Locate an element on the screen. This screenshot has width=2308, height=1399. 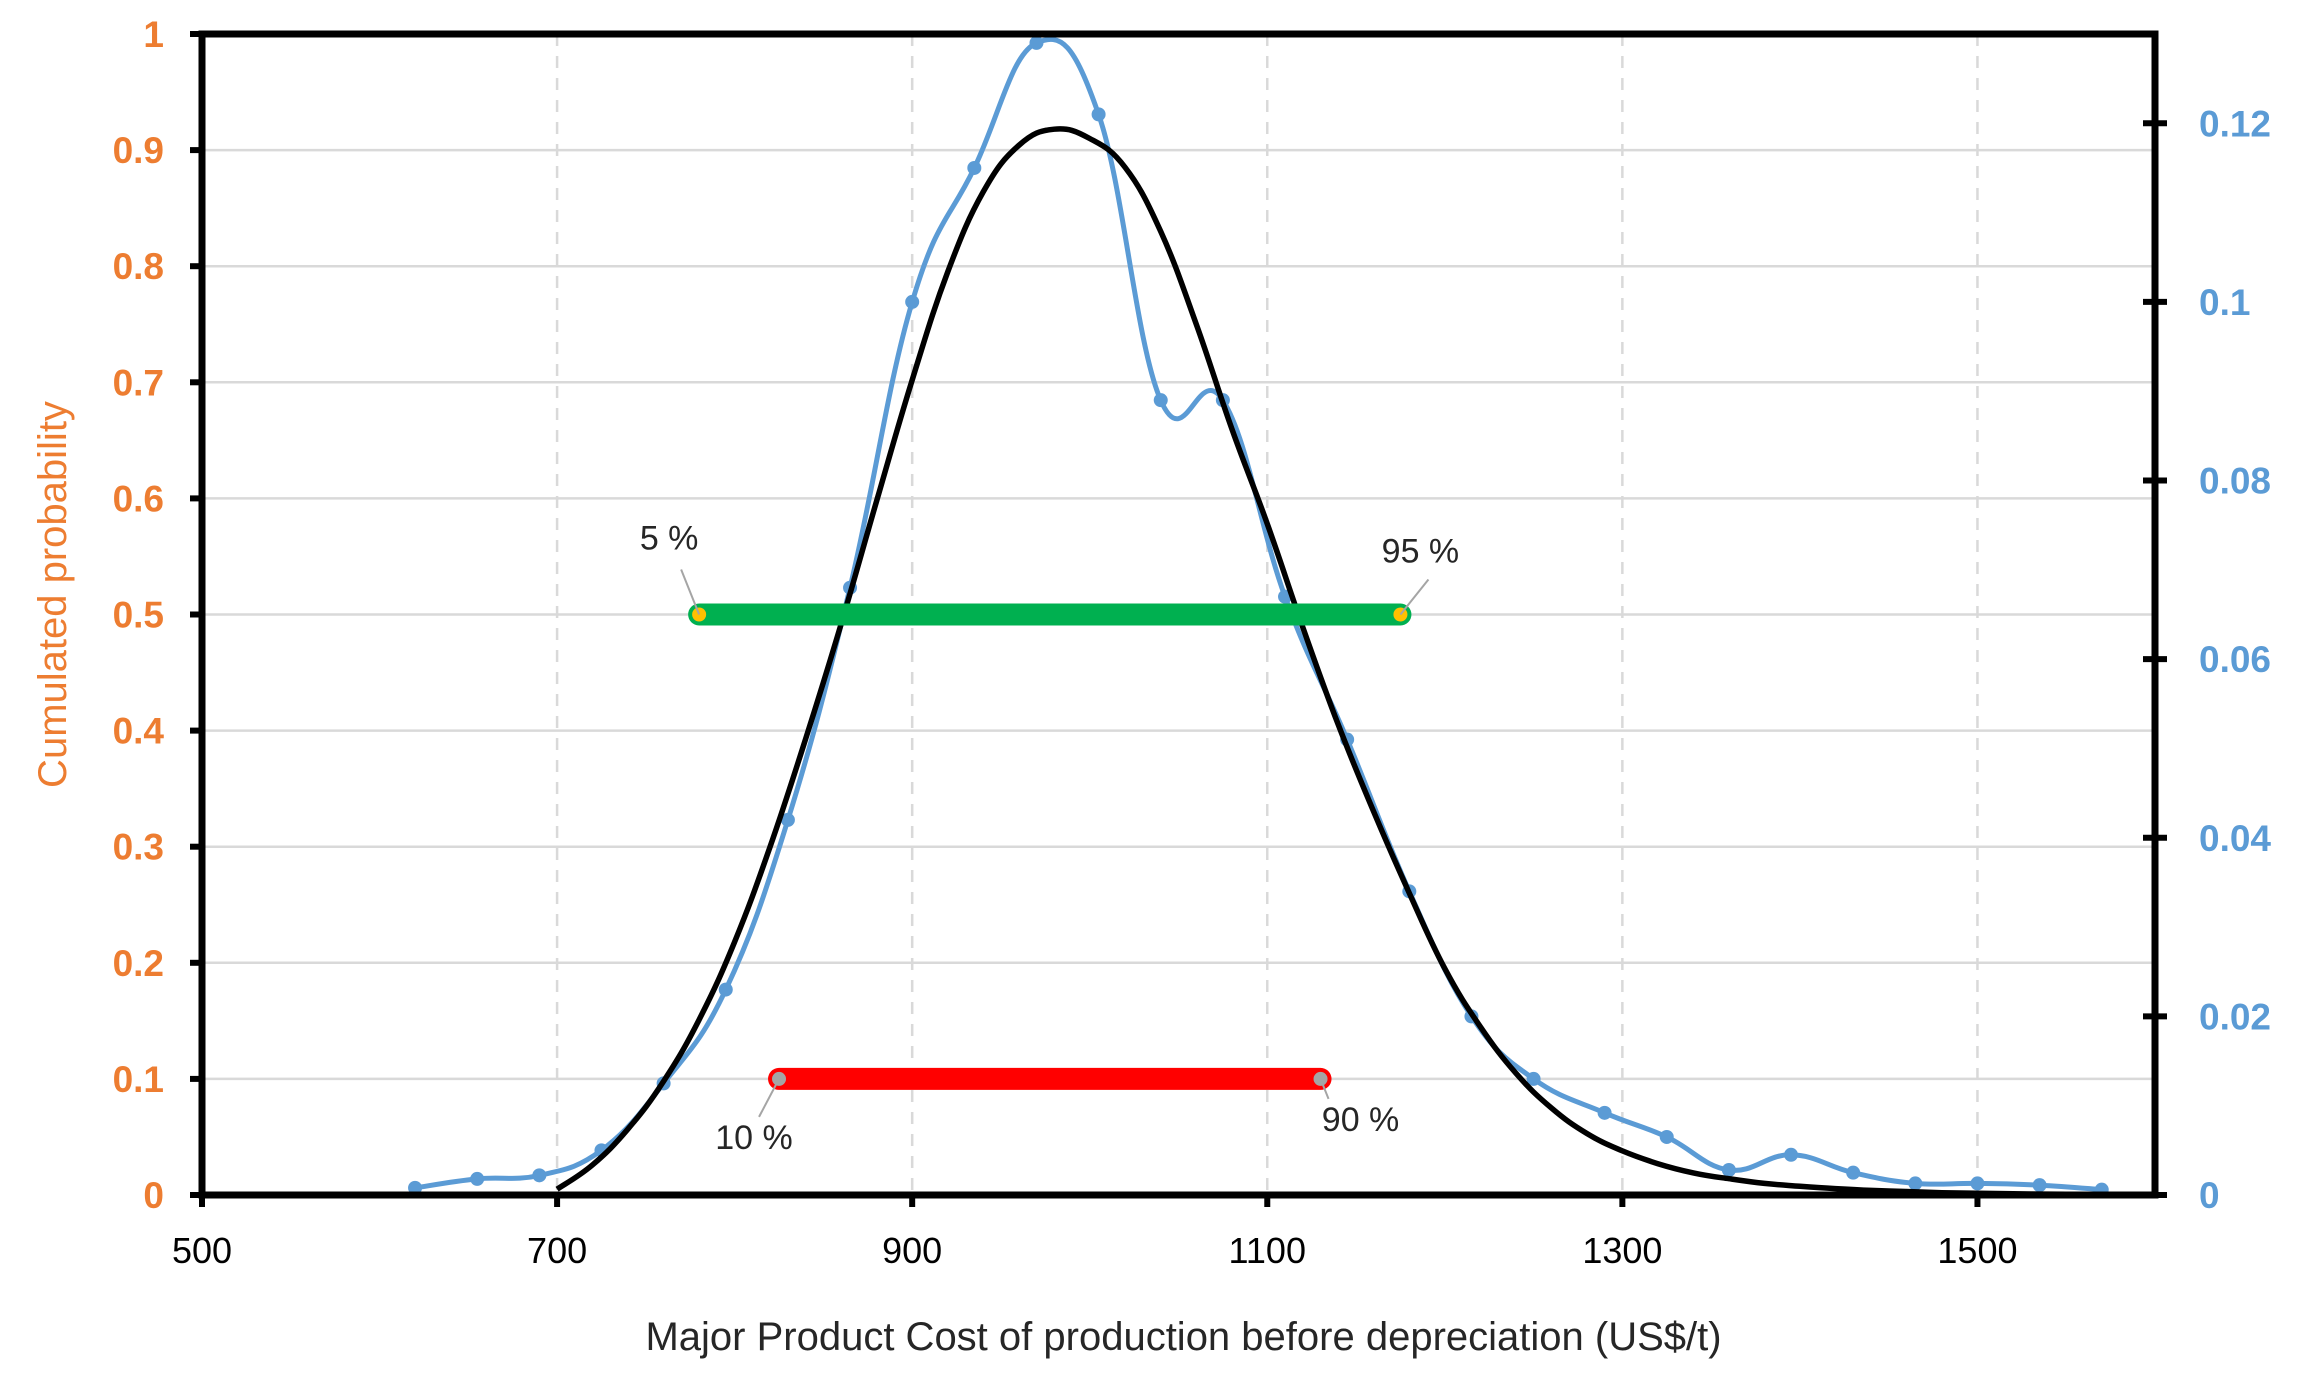
x-tick-label: 1300 is located at coordinates (1622, 1250).